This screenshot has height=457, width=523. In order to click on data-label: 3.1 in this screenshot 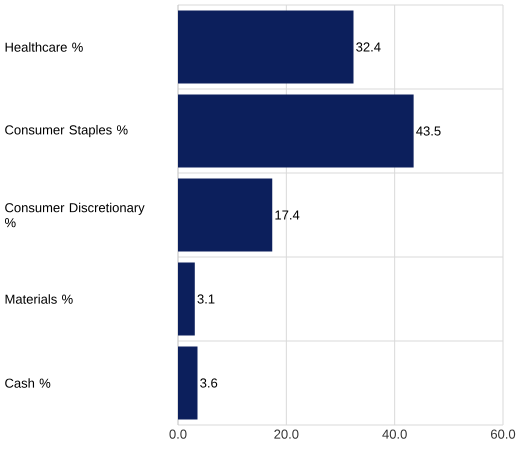, I will do `click(205, 299)`.